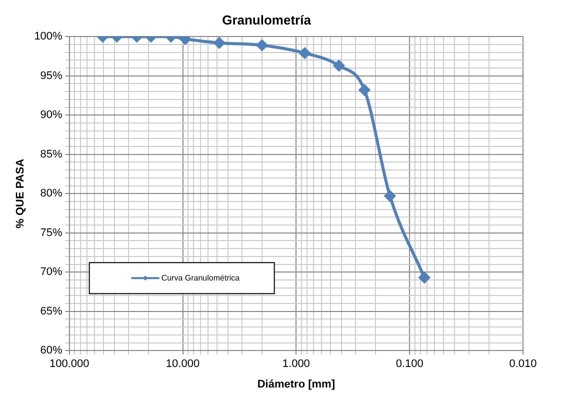 The image size is (563, 405). I want to click on x-tick-label: 1.000, so click(296, 364).